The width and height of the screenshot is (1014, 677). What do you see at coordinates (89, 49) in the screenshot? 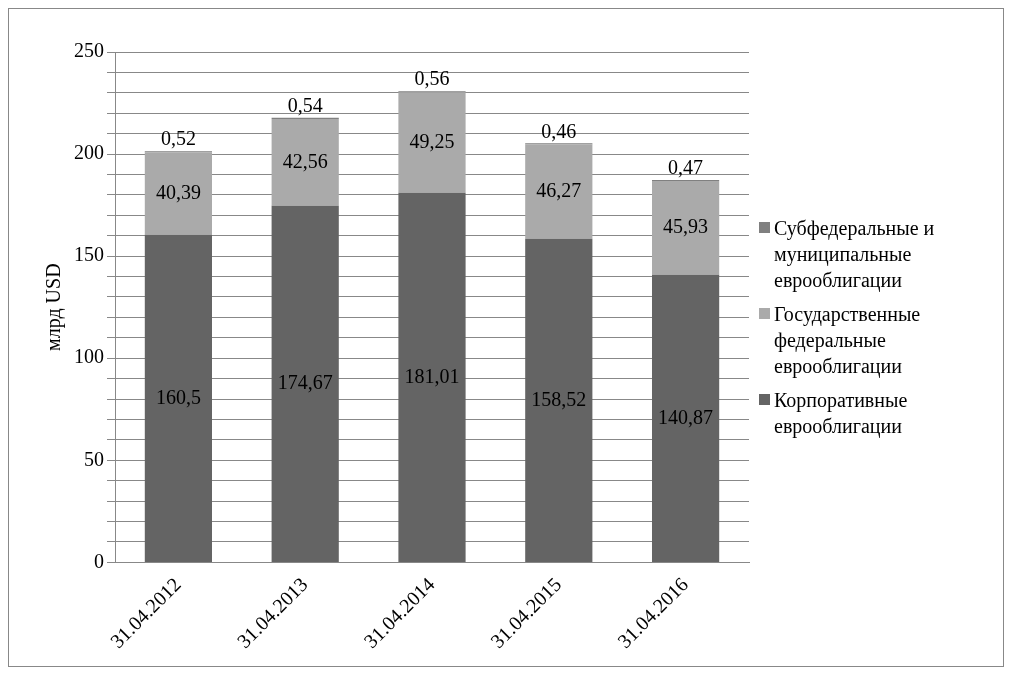
I see `y-tick-label: 250` at bounding box center [89, 49].